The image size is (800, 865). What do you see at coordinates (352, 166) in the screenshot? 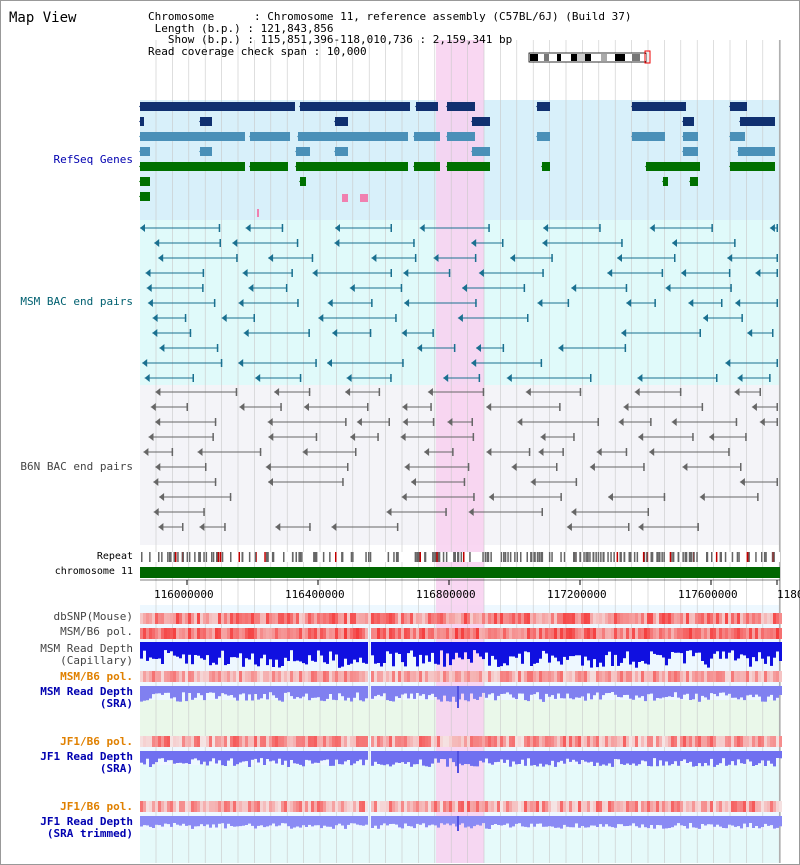
I see `refseq-gene` at bounding box center [352, 166].